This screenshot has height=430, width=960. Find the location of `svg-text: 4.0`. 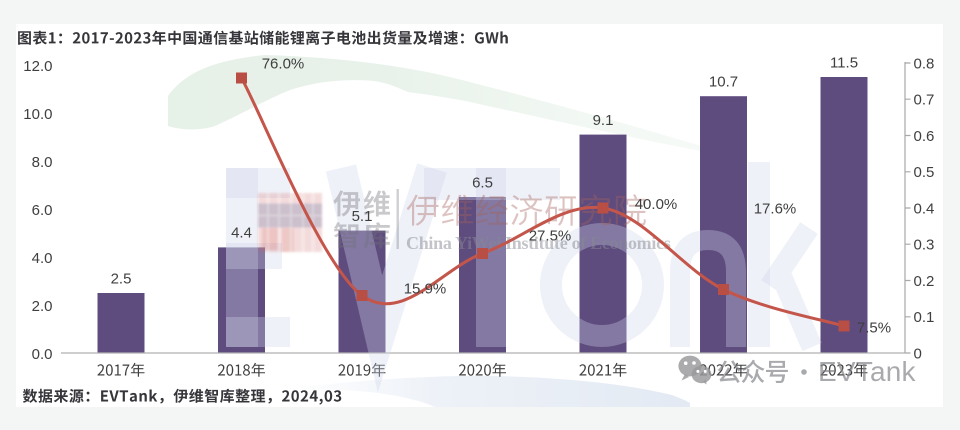

svg-text: 4.0 is located at coordinates (42, 258).